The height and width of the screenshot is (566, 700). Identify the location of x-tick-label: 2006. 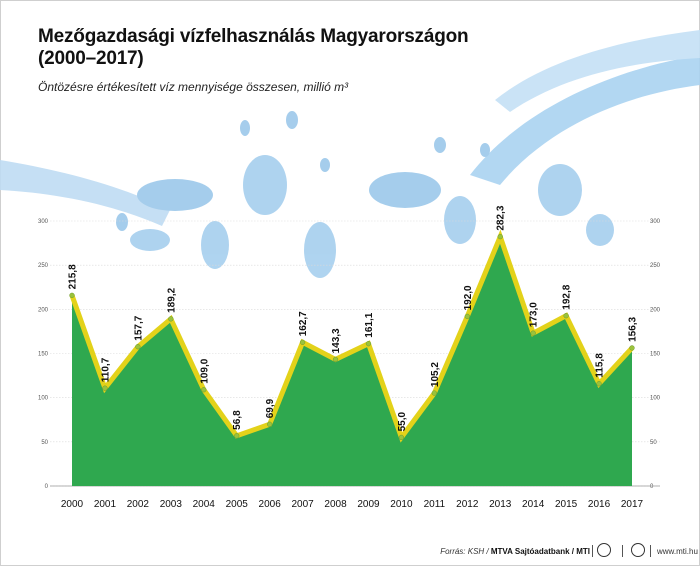
(270, 504).